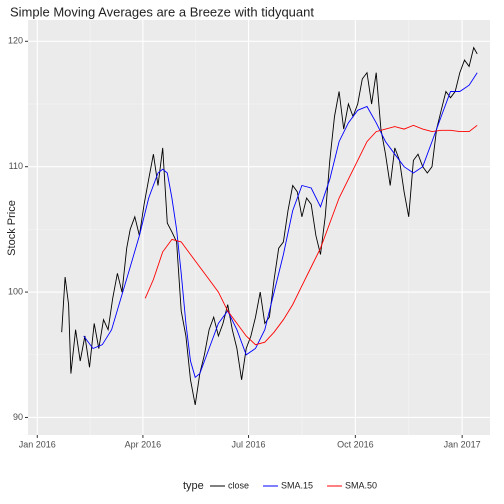 This screenshot has width=504, height=504. Describe the element at coordinates (15, 291) in the screenshot. I see `y-tick-label: 100` at that location.